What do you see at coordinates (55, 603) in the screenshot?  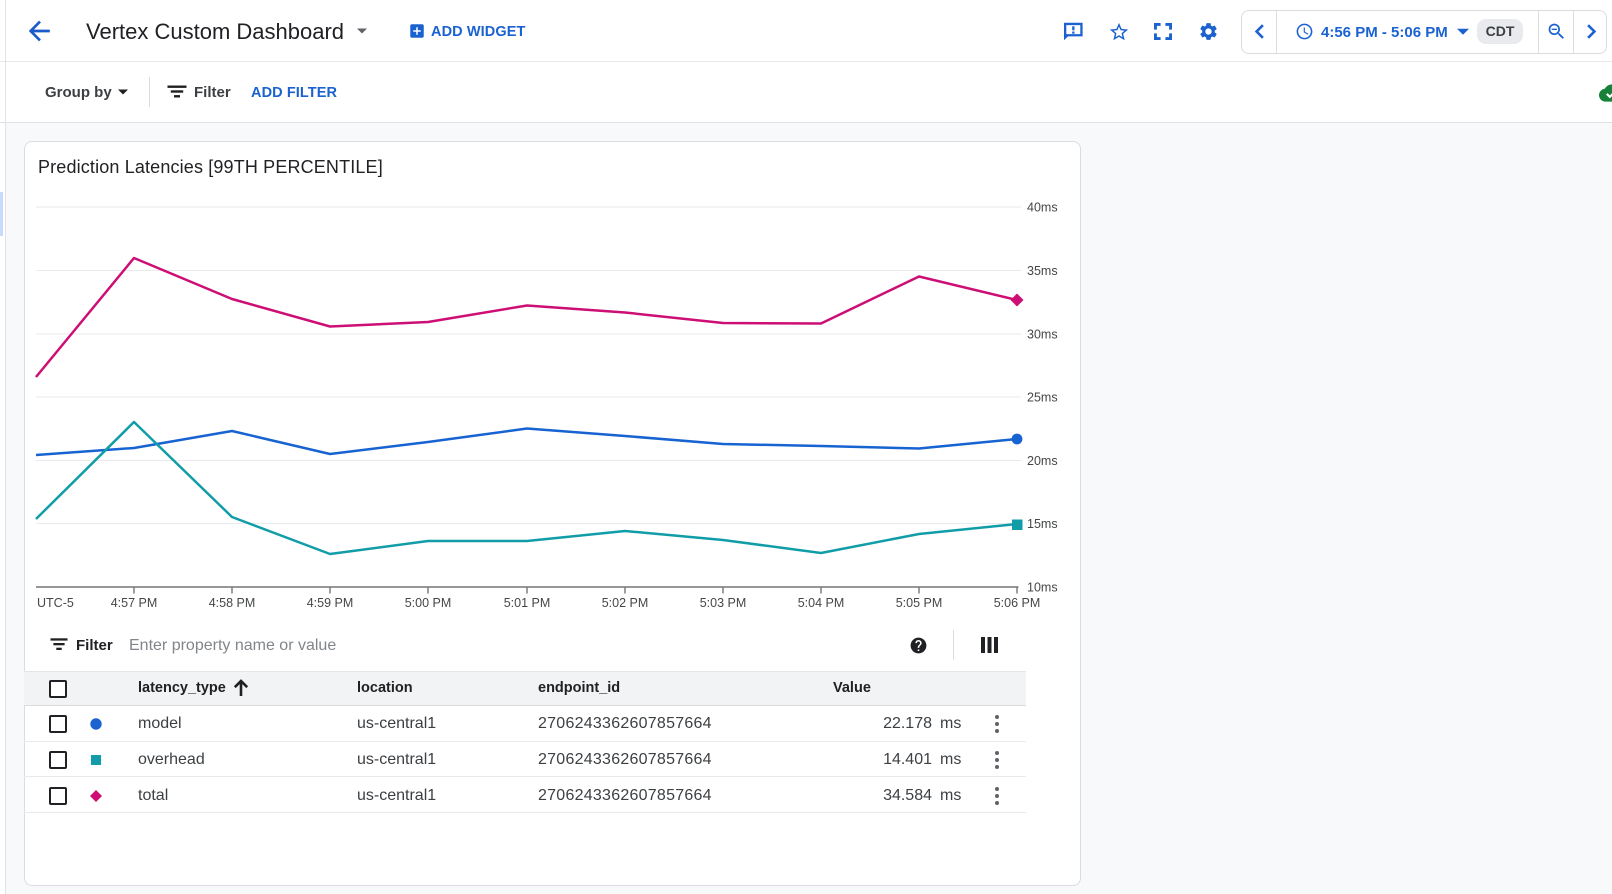 I see `svg-text: UTC-5` at bounding box center [55, 603].